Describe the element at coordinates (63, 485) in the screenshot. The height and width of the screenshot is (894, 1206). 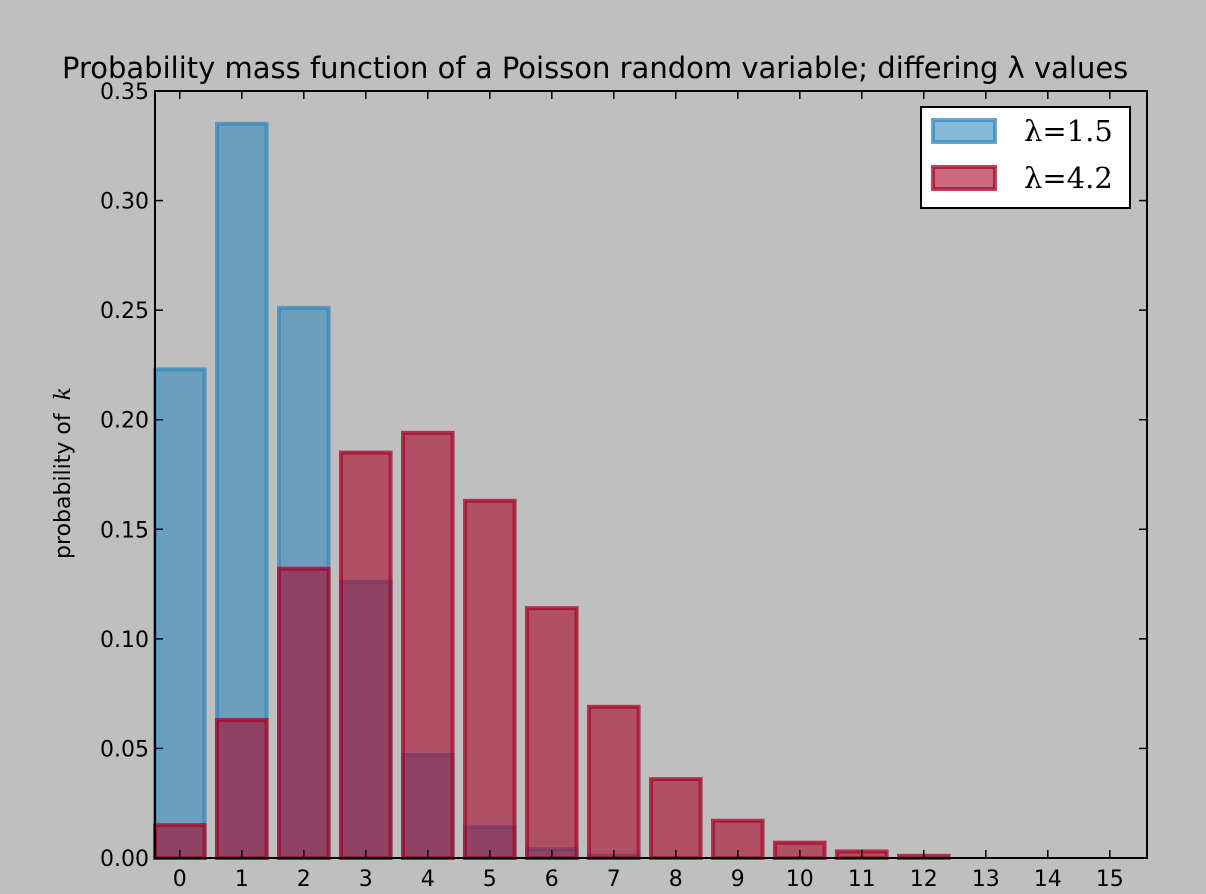
I see `y-axis-label-text: probability of` at that location.